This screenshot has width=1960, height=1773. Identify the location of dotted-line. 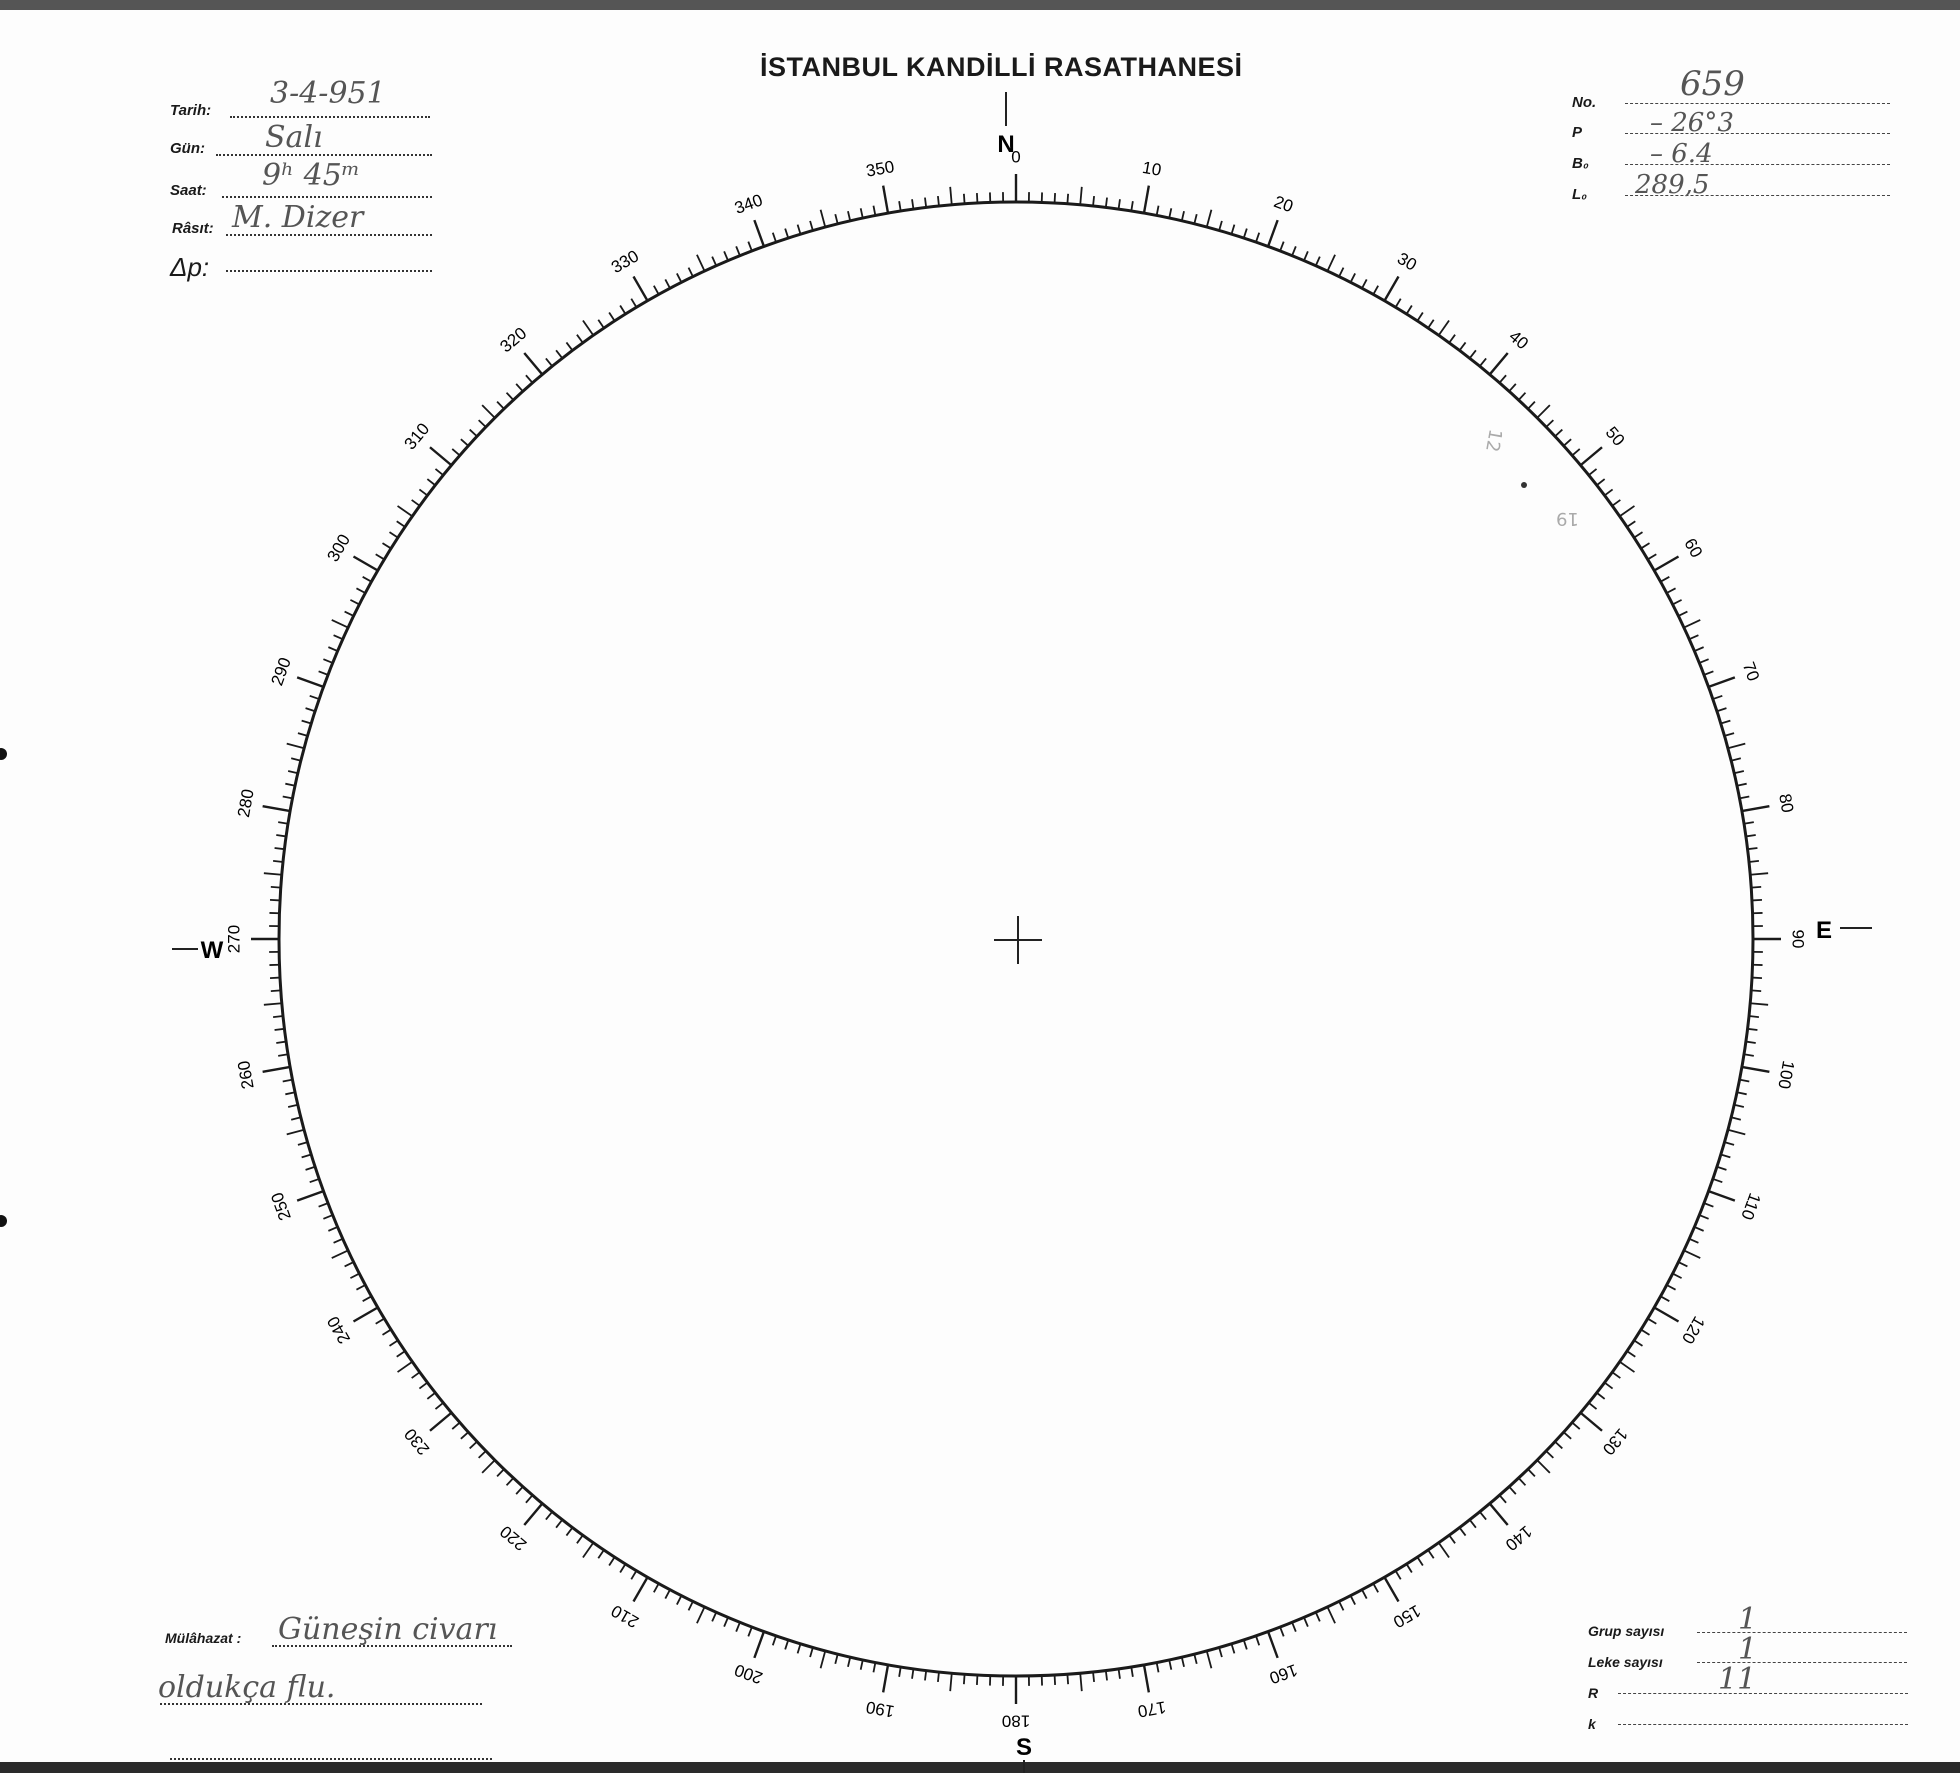
(392, 1646).